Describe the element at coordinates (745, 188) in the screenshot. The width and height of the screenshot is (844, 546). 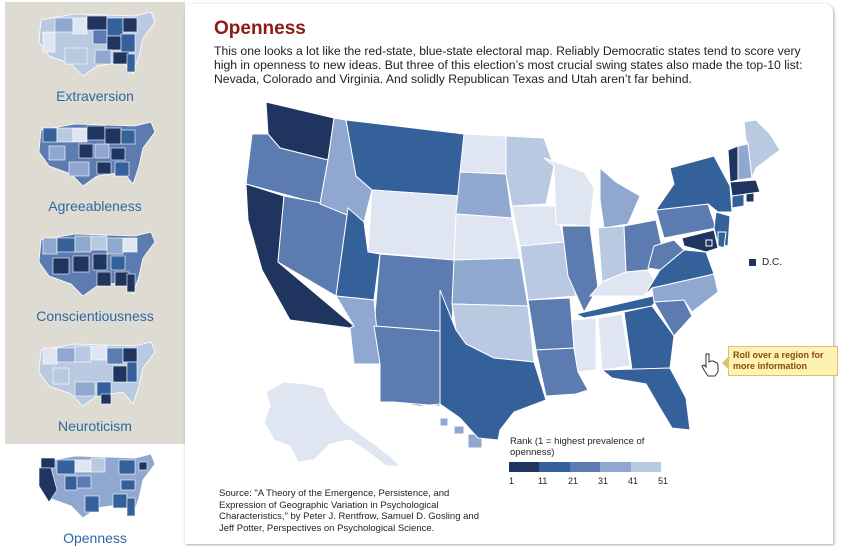
I see `state-ma` at that location.